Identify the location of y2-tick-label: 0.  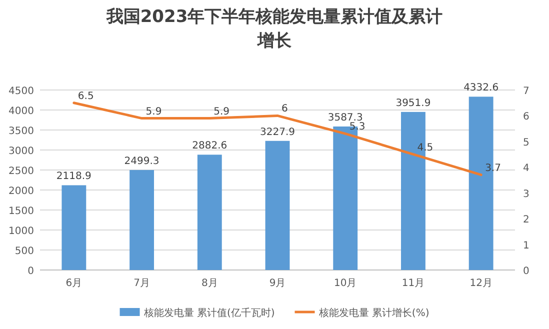
(526, 271).